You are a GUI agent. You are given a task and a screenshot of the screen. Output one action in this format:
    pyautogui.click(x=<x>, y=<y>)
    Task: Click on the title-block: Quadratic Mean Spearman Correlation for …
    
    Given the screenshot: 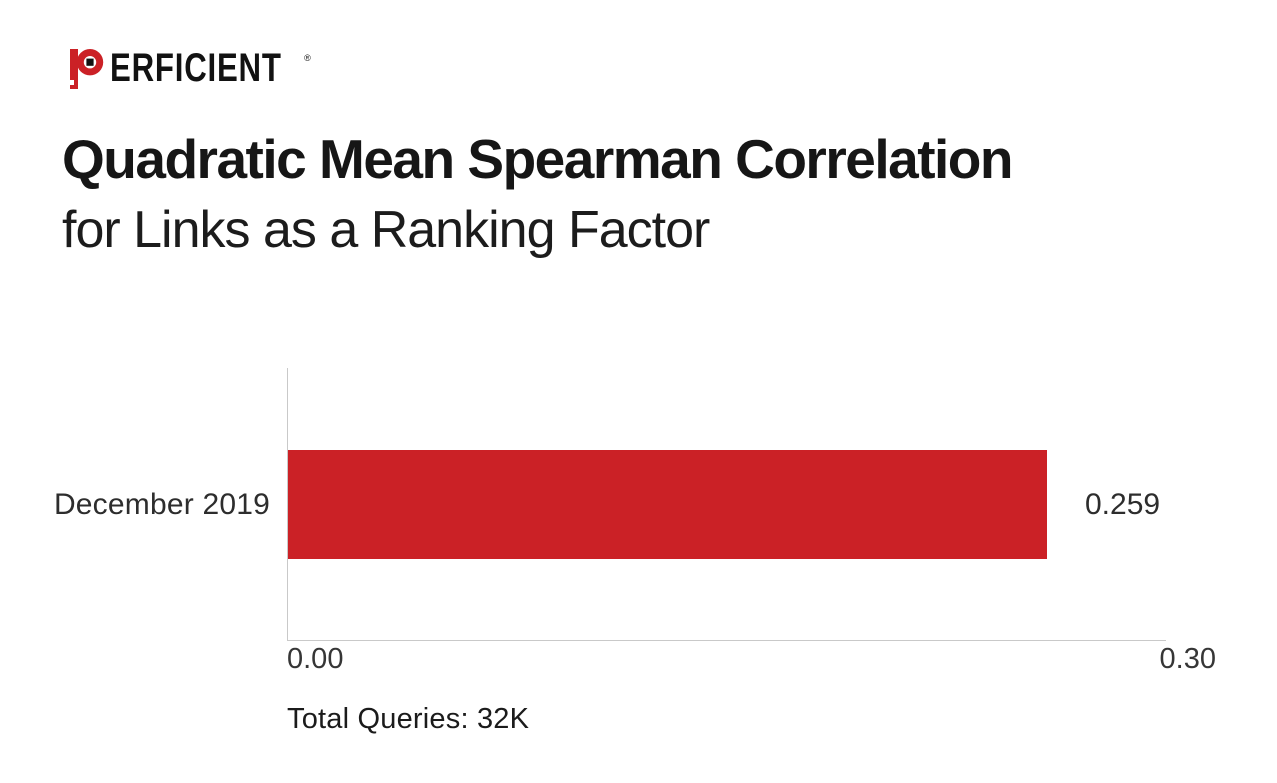 What is the action you would take?
    pyautogui.click(x=538, y=193)
    